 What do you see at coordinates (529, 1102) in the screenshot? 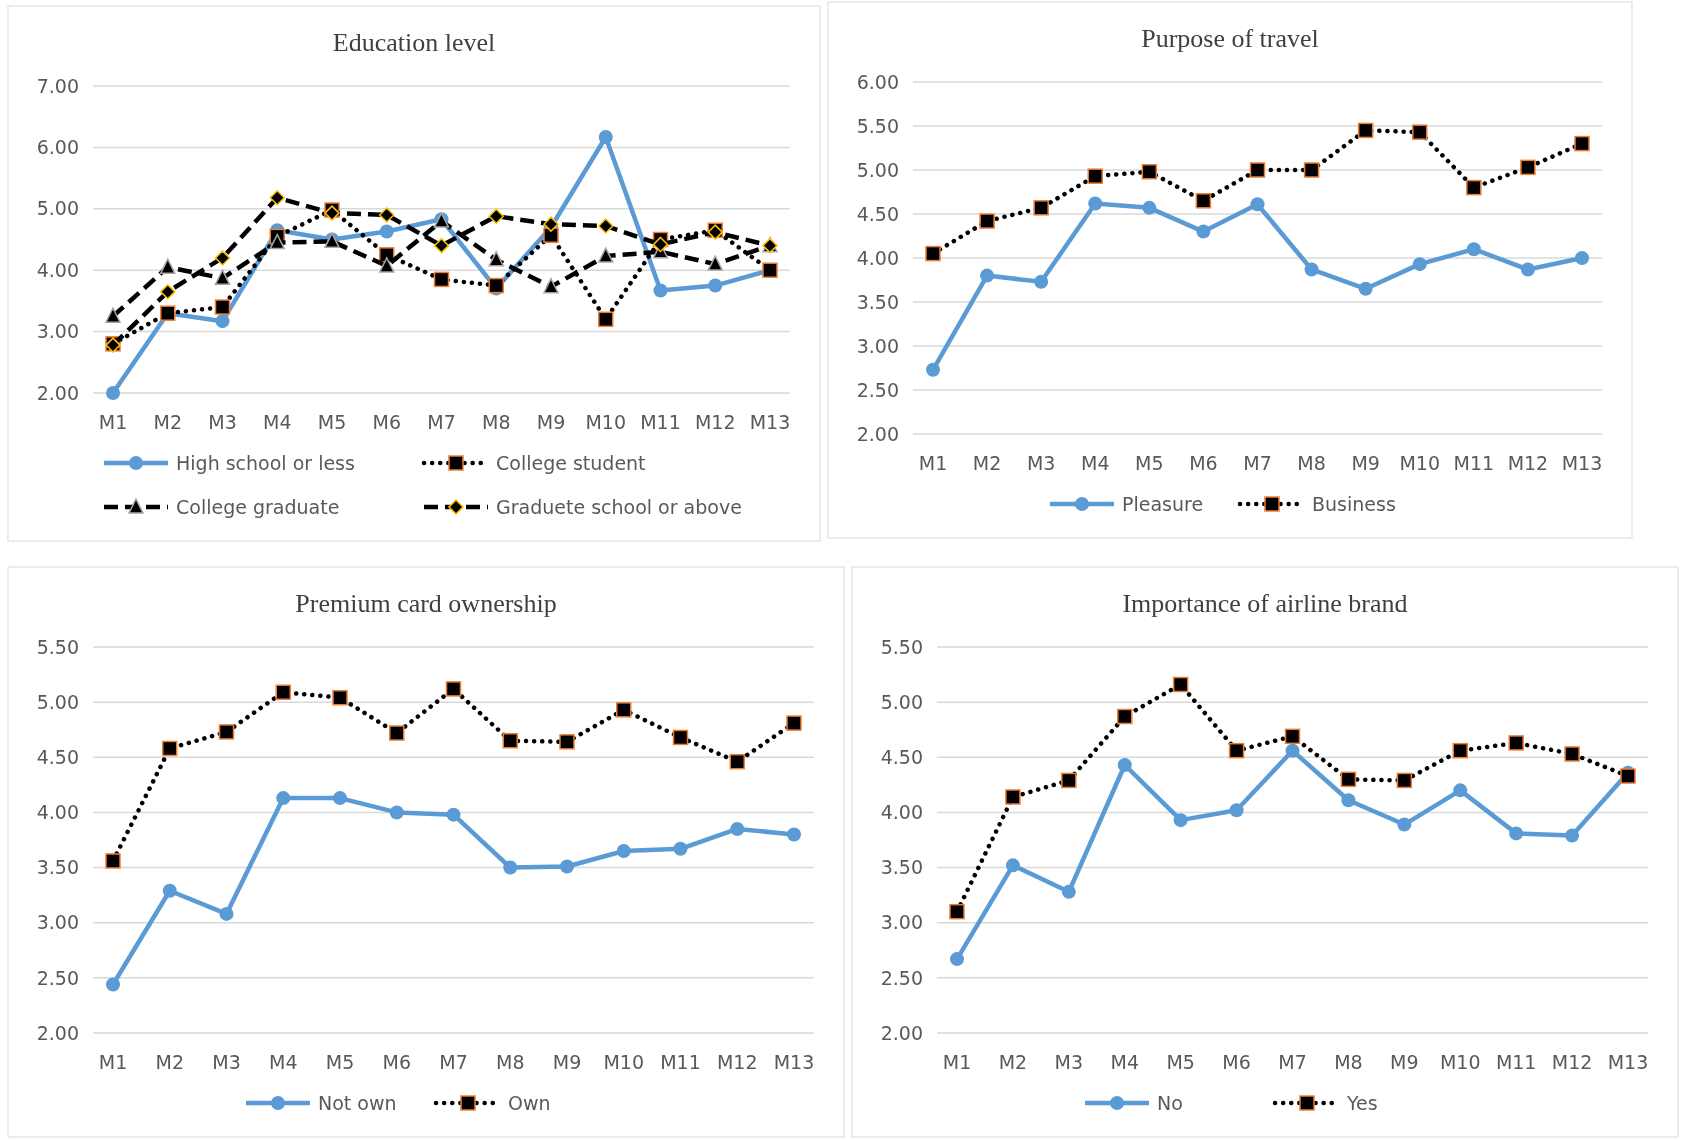
I see `legend-label: Own` at bounding box center [529, 1102].